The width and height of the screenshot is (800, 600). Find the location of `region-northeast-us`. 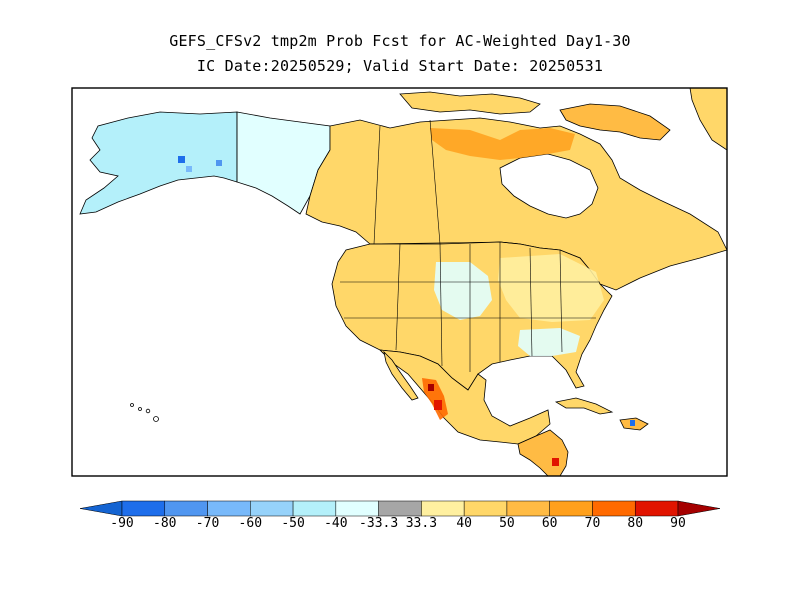

region-northeast-us is located at coordinates (551, 288).